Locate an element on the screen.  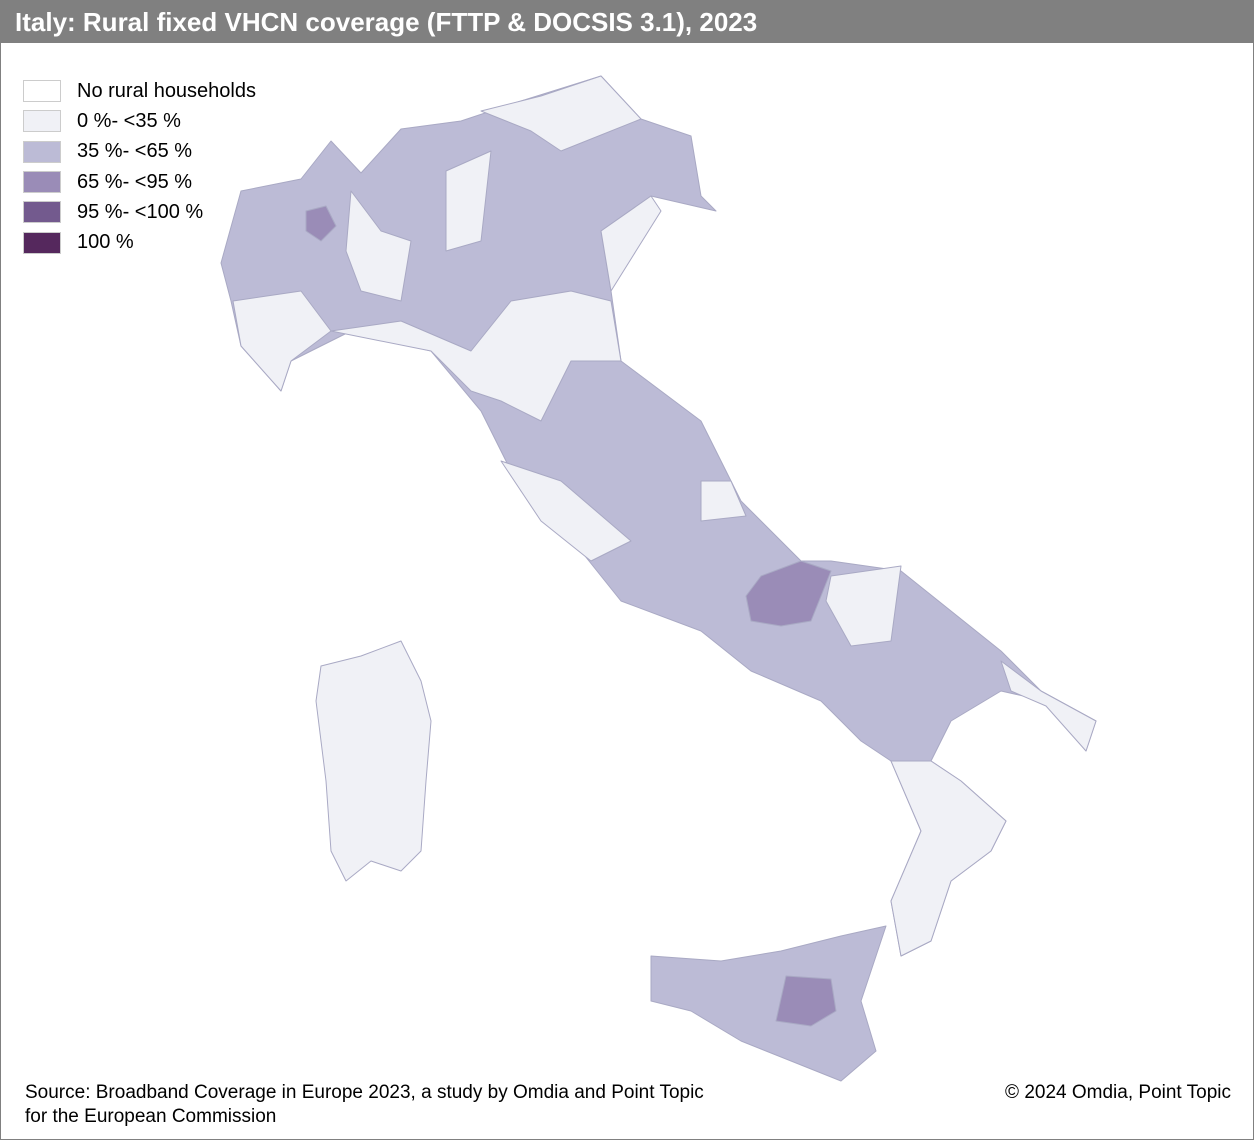
veneto is located at coordinates (631, 243).